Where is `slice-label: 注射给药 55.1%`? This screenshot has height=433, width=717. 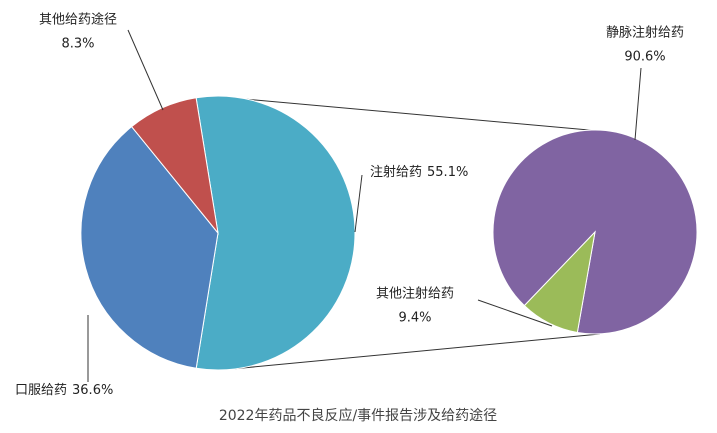
slice-label: 注射给药 55.1% is located at coordinates (419, 172).